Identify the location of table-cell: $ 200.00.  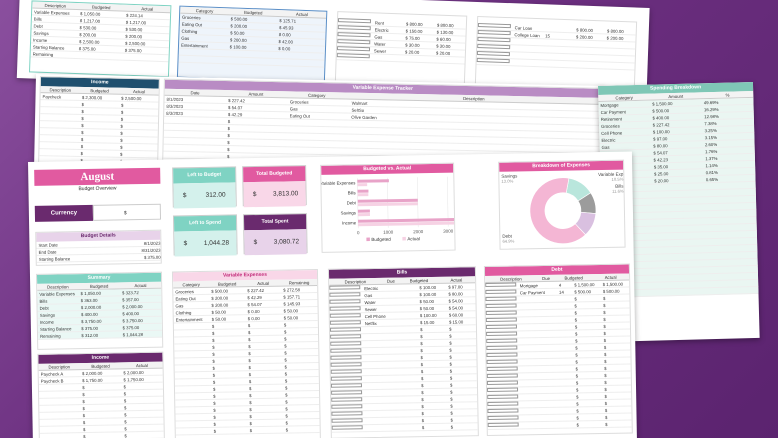
(220, 298).